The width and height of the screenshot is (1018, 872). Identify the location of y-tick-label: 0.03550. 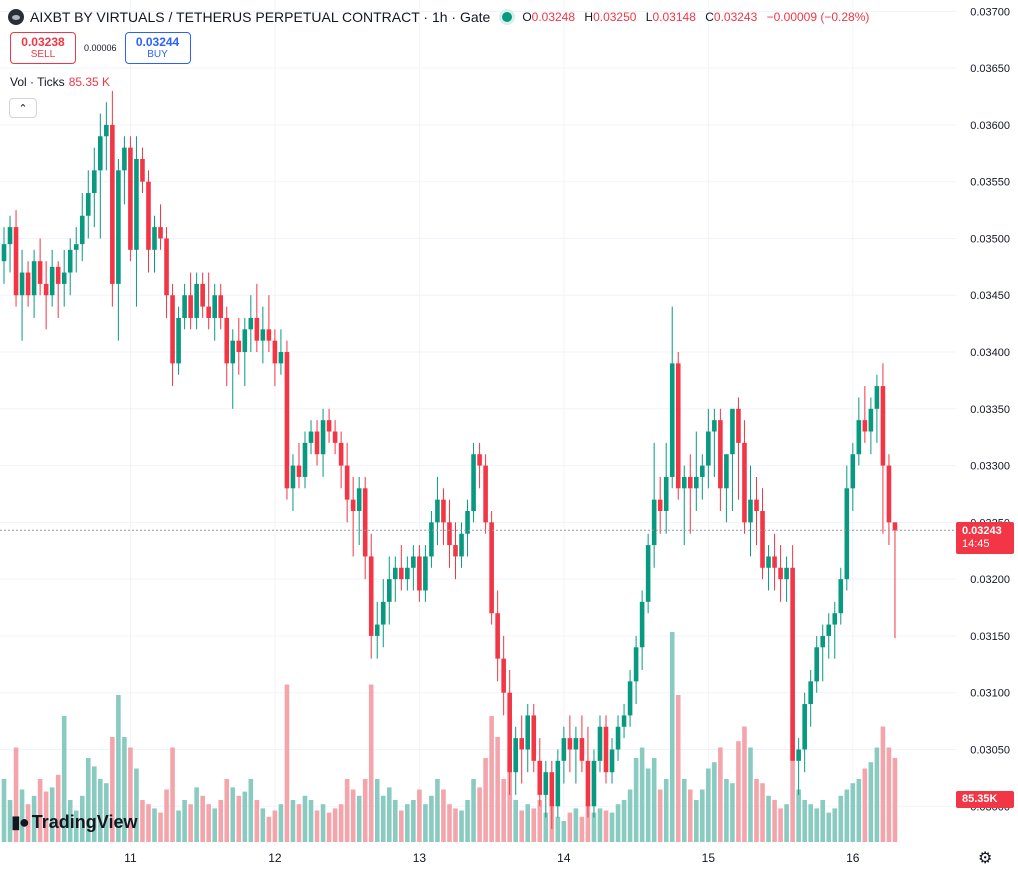
(990, 183).